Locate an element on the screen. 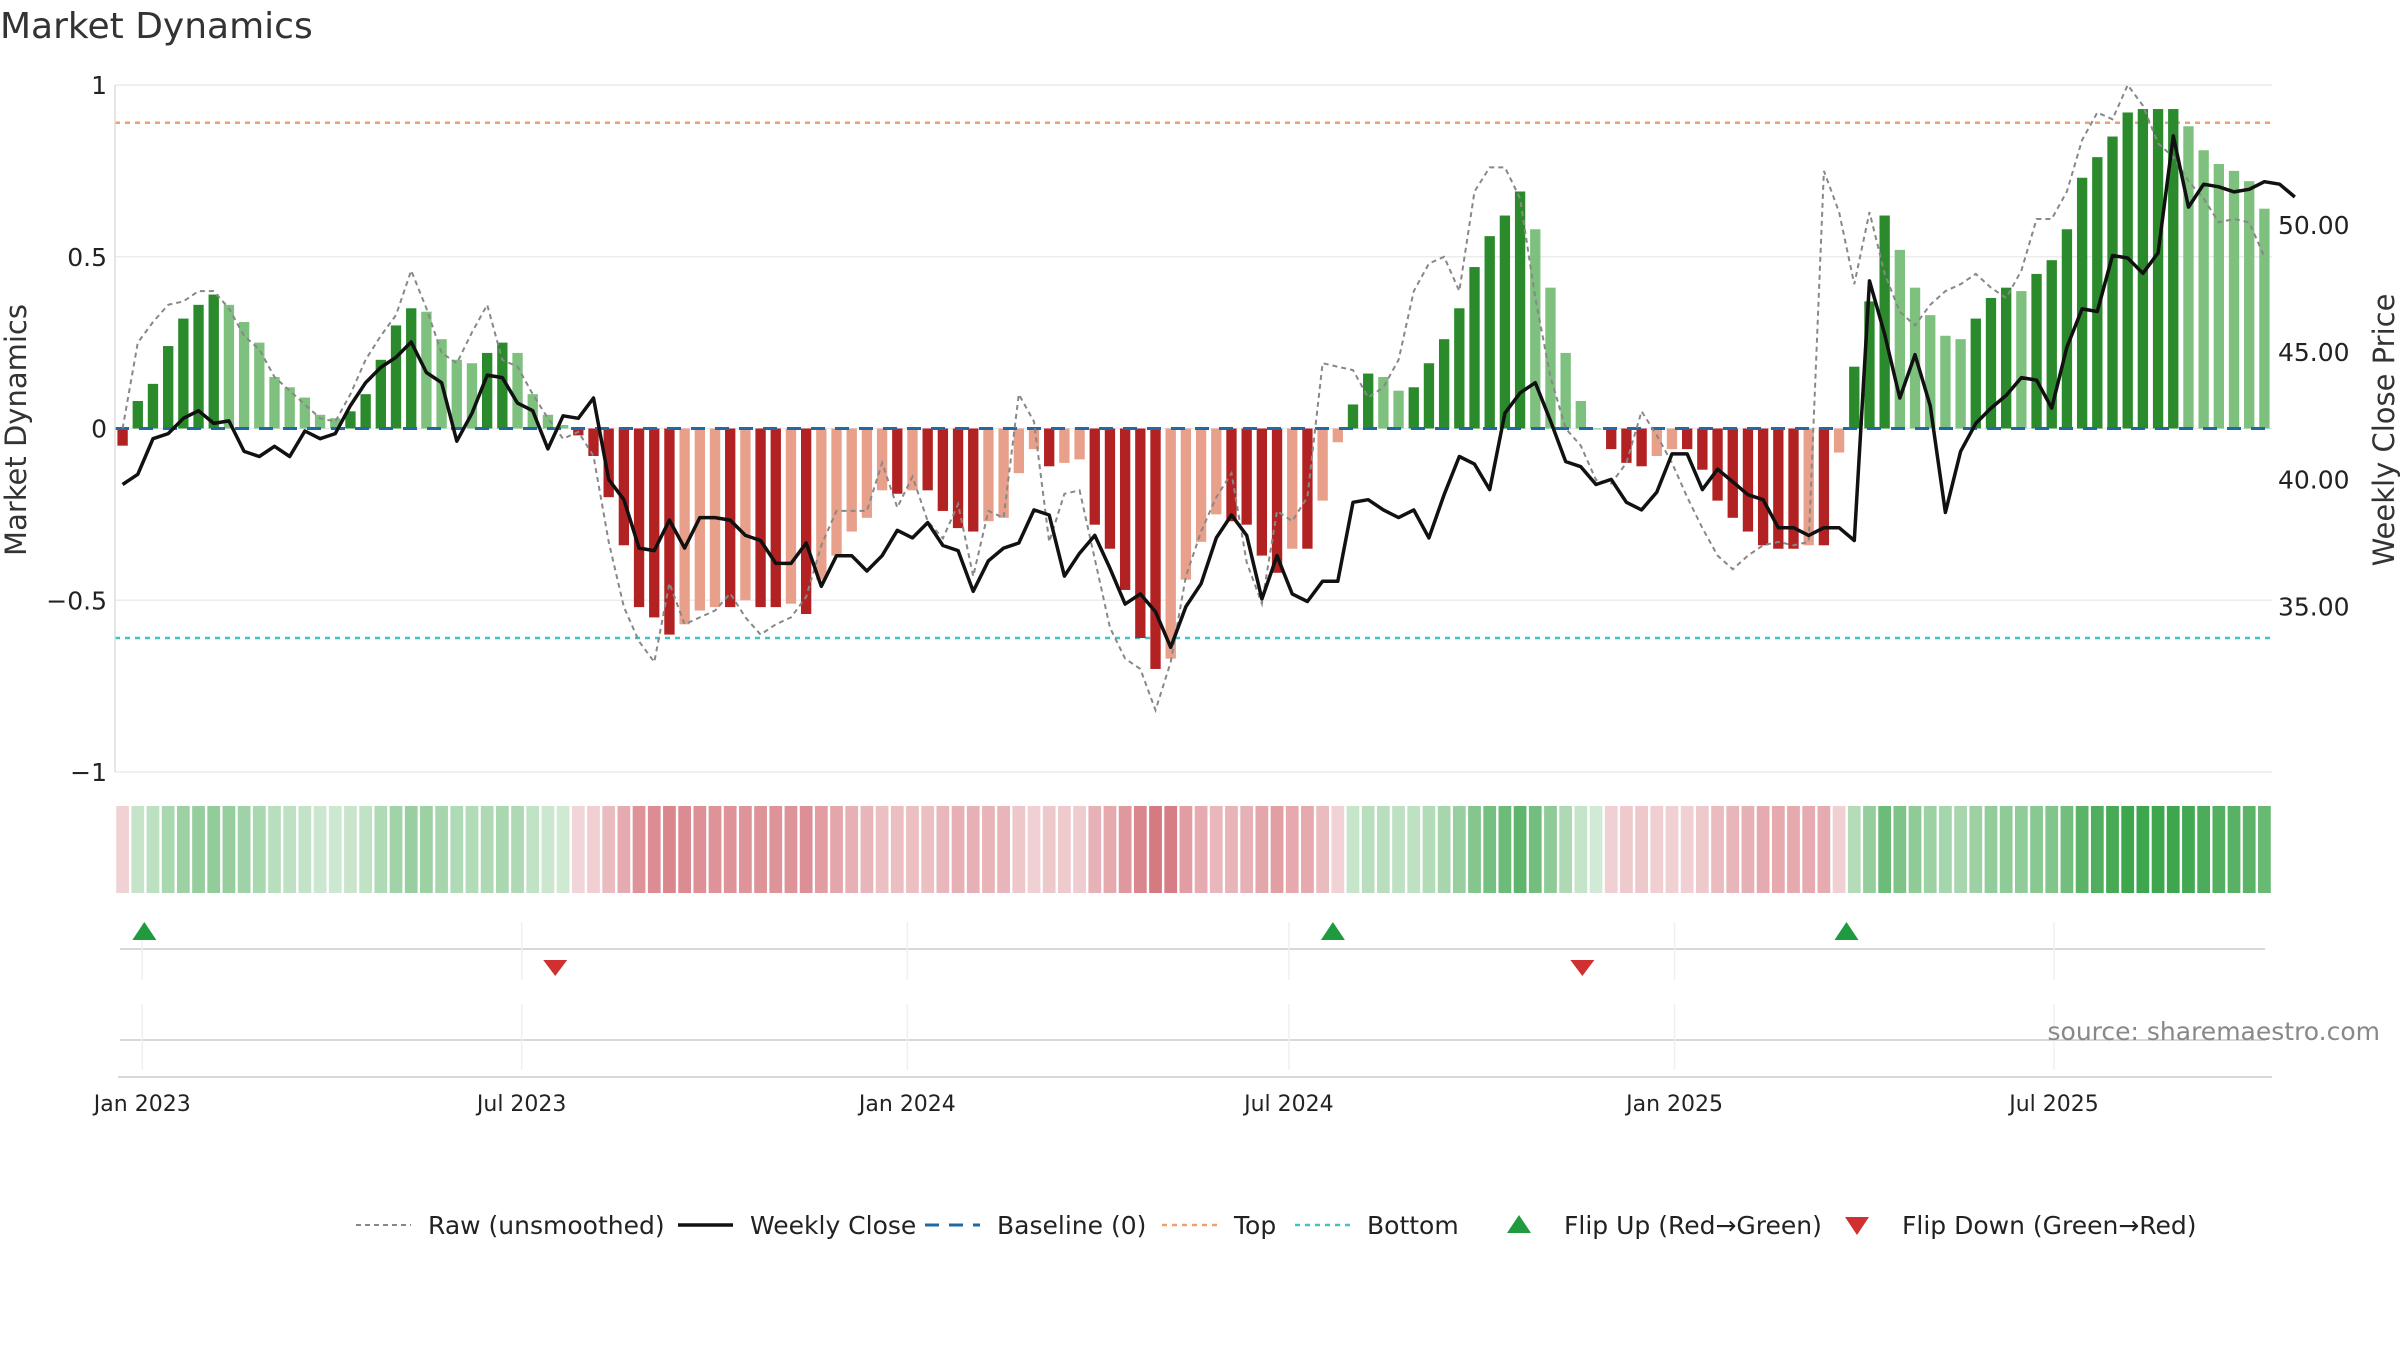 This screenshot has height=1350, width=2400. legend-item: Flip Up (Red→Green) is located at coordinates (1664, 1225).